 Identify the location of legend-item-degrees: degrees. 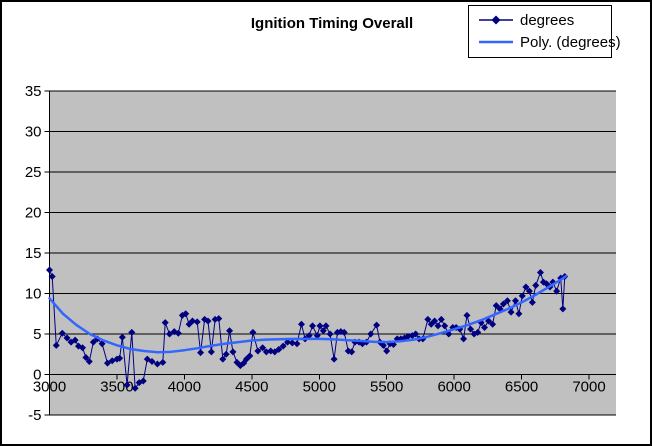
(544, 20).